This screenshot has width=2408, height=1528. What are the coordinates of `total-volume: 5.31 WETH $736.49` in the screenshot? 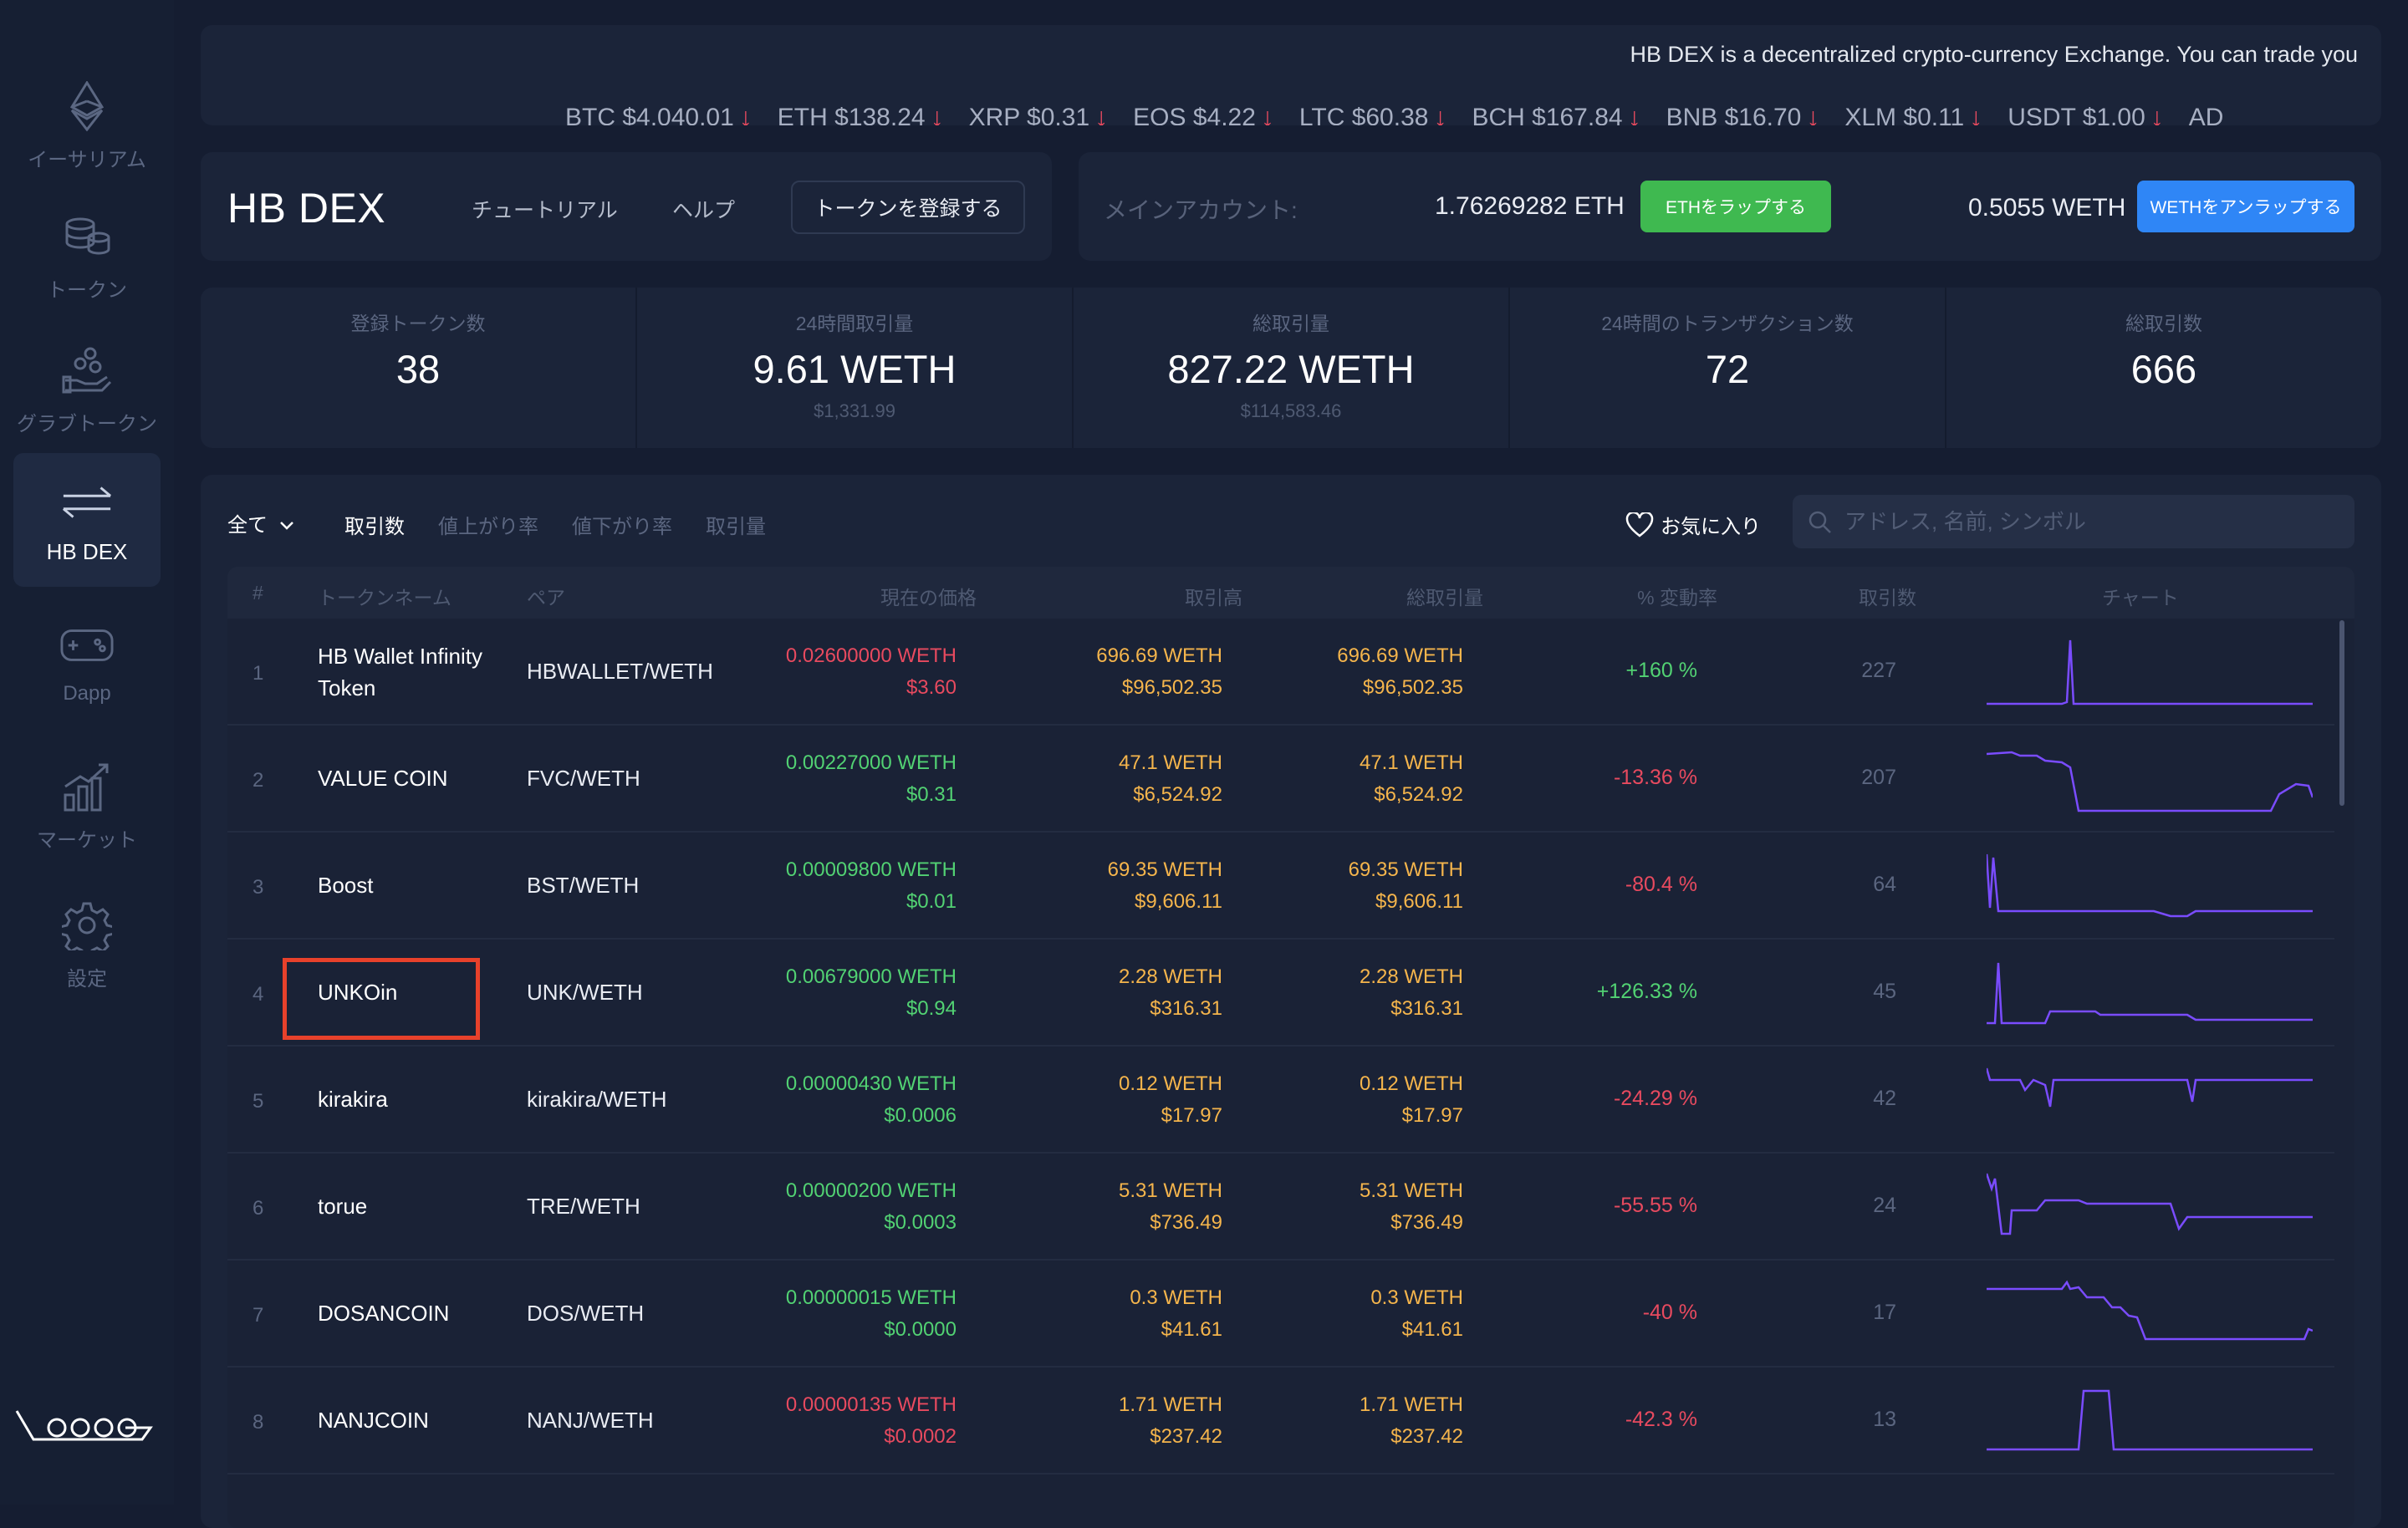 It's located at (1411, 1207).